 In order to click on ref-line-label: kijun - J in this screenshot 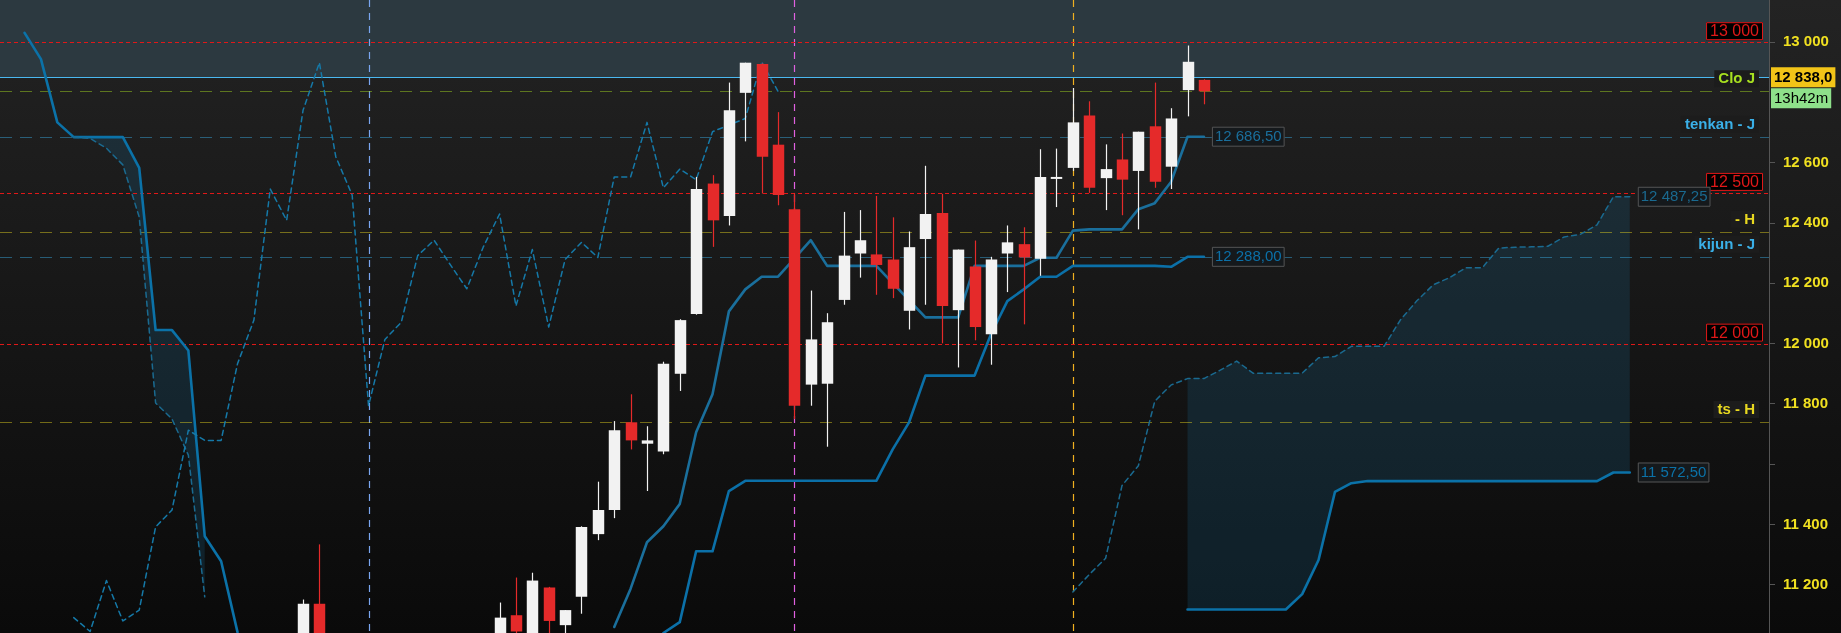, I will do `click(1726, 243)`.